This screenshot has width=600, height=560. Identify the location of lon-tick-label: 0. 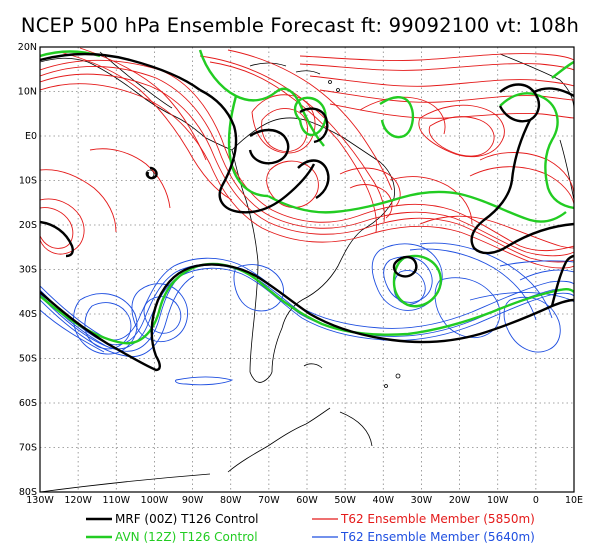
(536, 500).